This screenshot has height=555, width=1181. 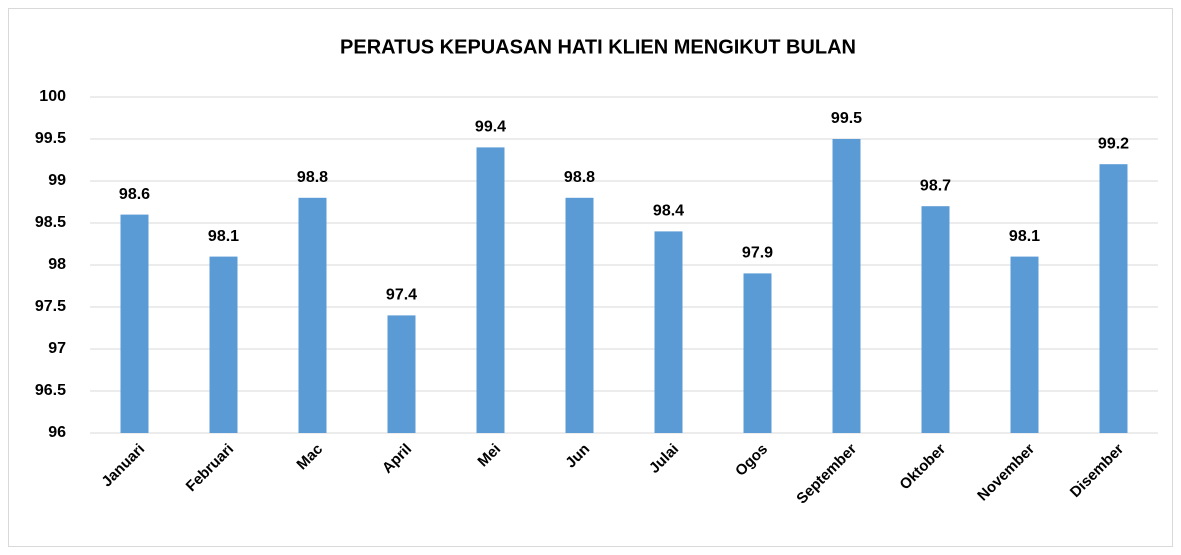 I want to click on data-label: 97.4, so click(x=401, y=295).